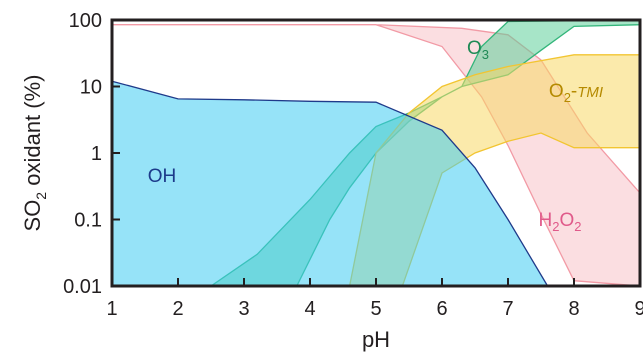 The width and height of the screenshot is (643, 356). I want to click on series-label-oh: OH, so click(162, 176).